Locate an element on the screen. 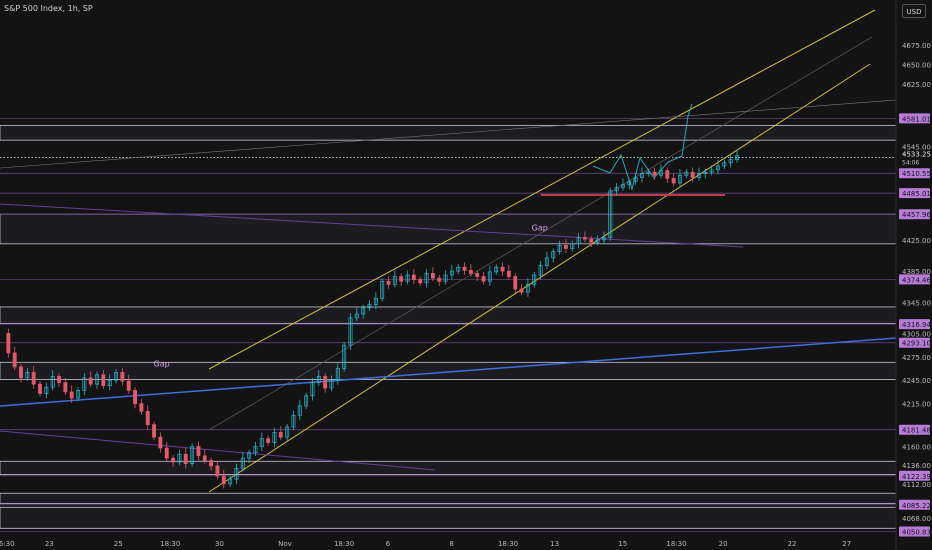 Image resolution: width=932 pixels, height=550 pixels. purple-trendline is located at coordinates (372, 225).